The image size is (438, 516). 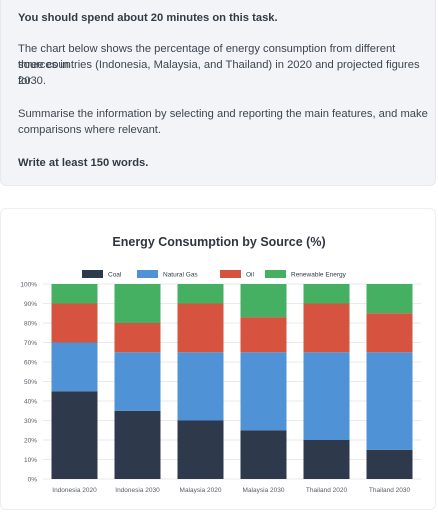 What do you see at coordinates (32, 81) in the screenshot?
I see `task-description-line-3: 2030.` at bounding box center [32, 81].